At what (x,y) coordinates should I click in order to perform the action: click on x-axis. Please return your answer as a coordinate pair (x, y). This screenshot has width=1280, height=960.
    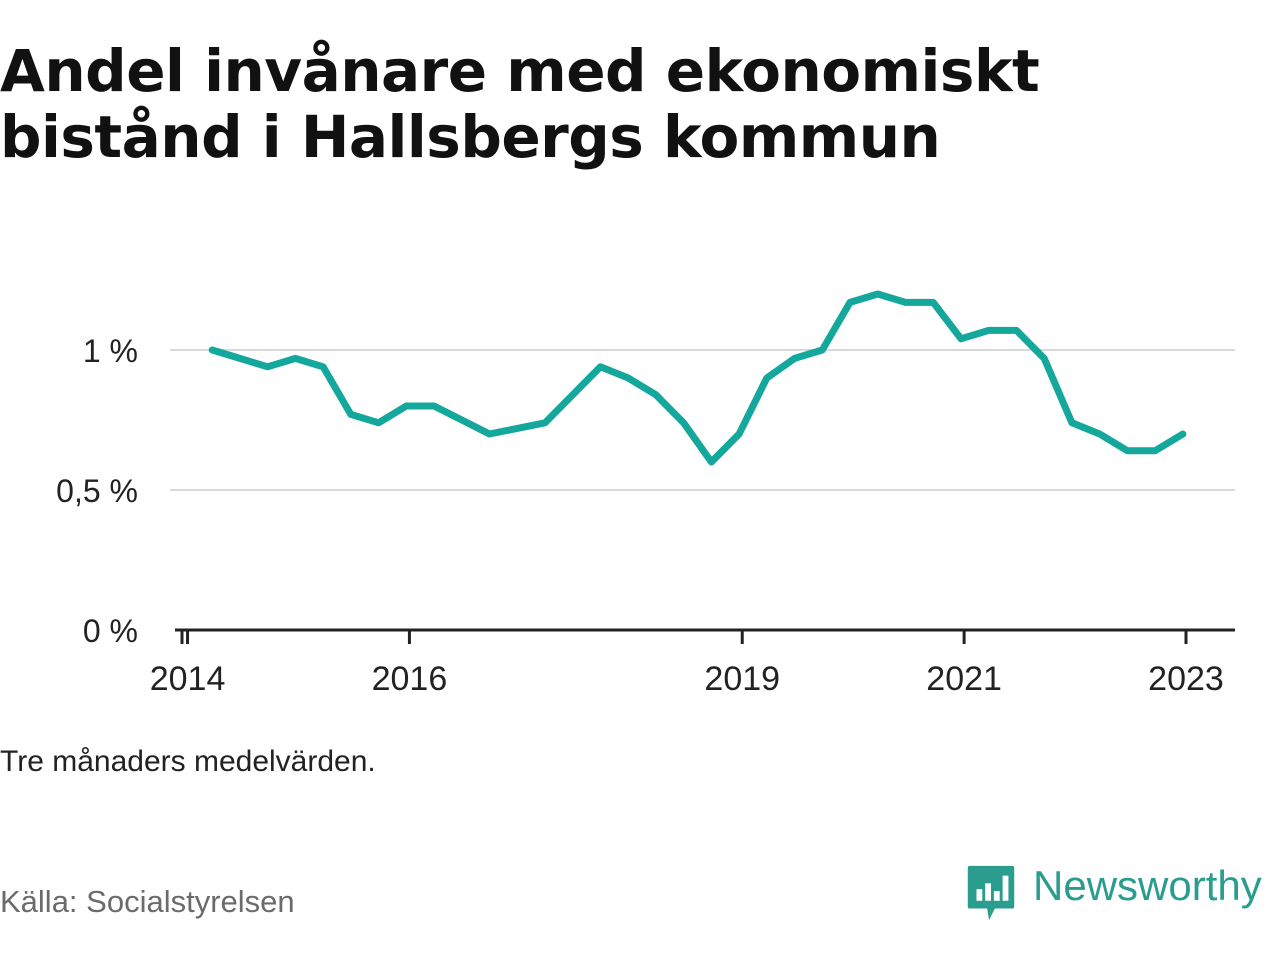
    Looking at the image, I should click on (705, 636).